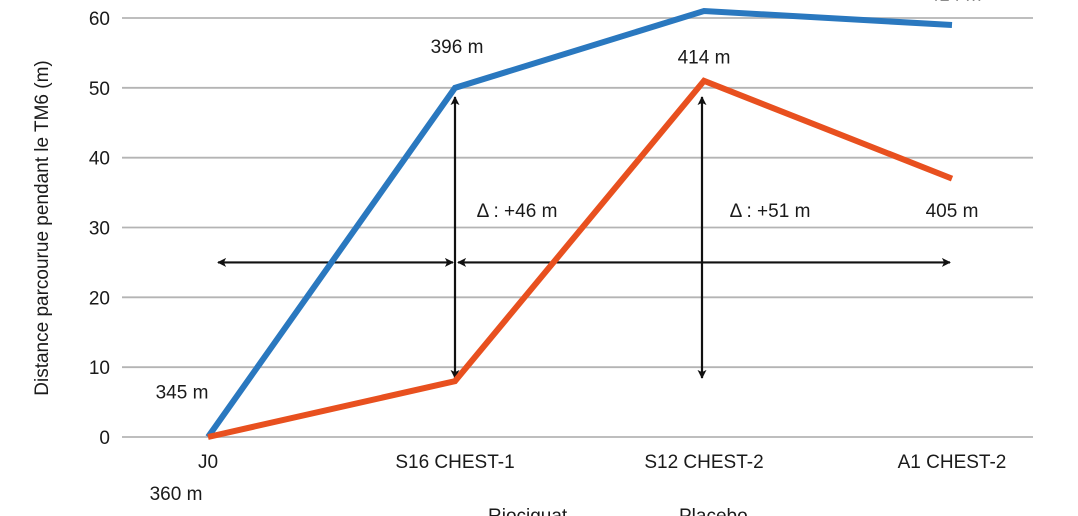 The height and width of the screenshot is (516, 1078). I want to click on legend-label: Placebo, so click(713, 511).